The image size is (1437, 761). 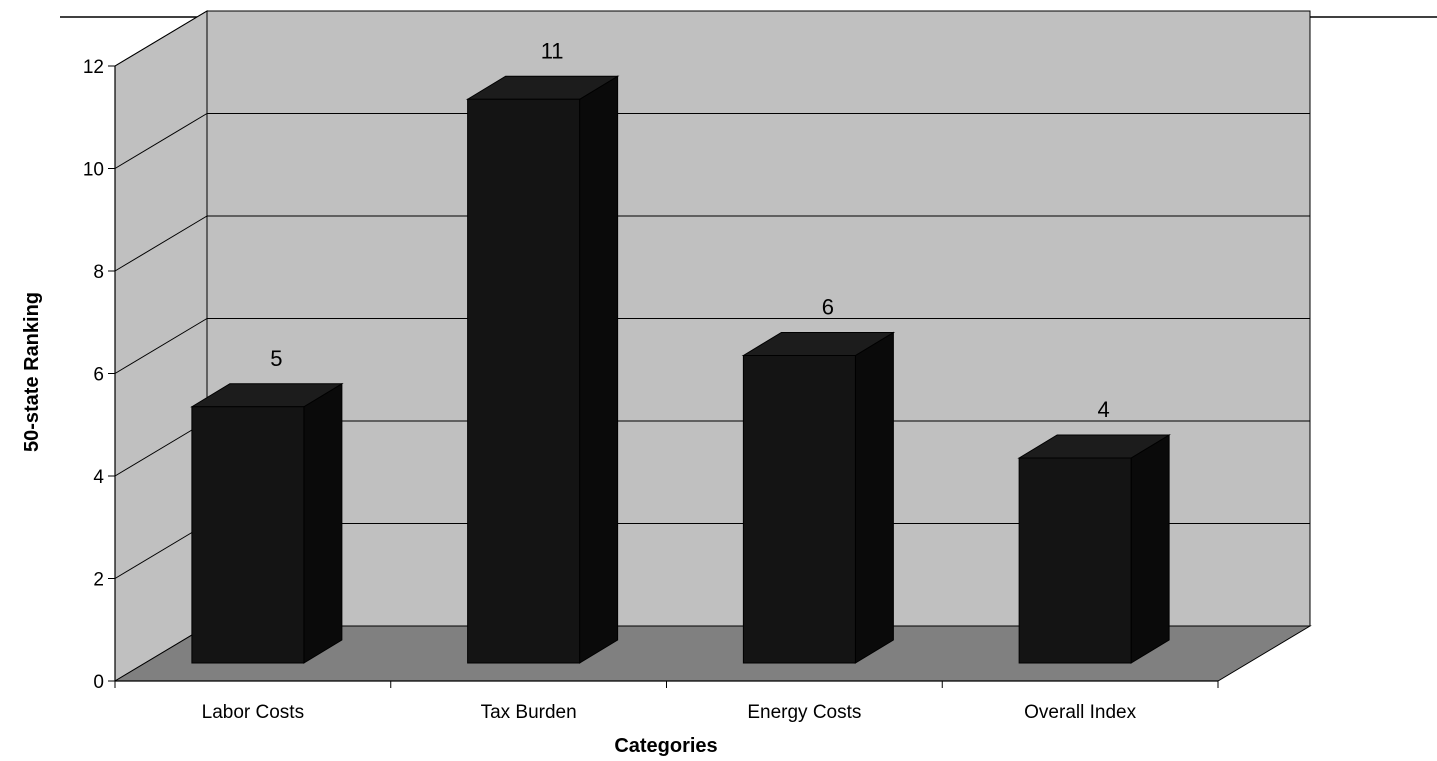 What do you see at coordinates (1104, 409) in the screenshot?
I see `data-label: 4` at bounding box center [1104, 409].